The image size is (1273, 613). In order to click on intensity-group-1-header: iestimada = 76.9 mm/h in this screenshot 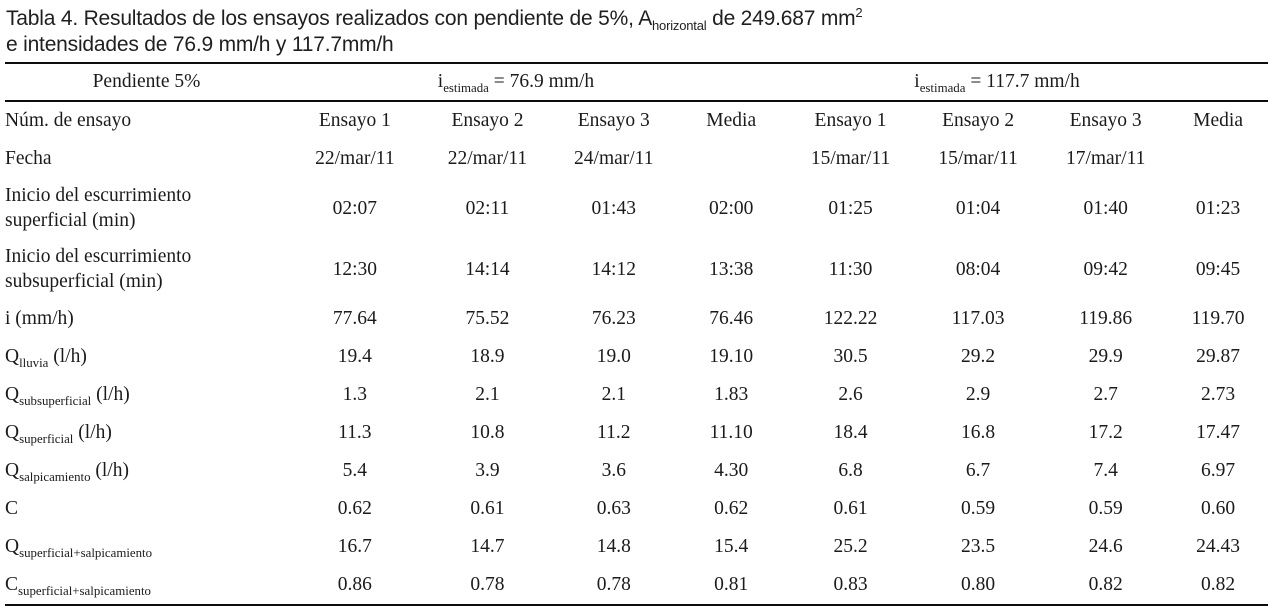, I will do `click(538, 82)`.